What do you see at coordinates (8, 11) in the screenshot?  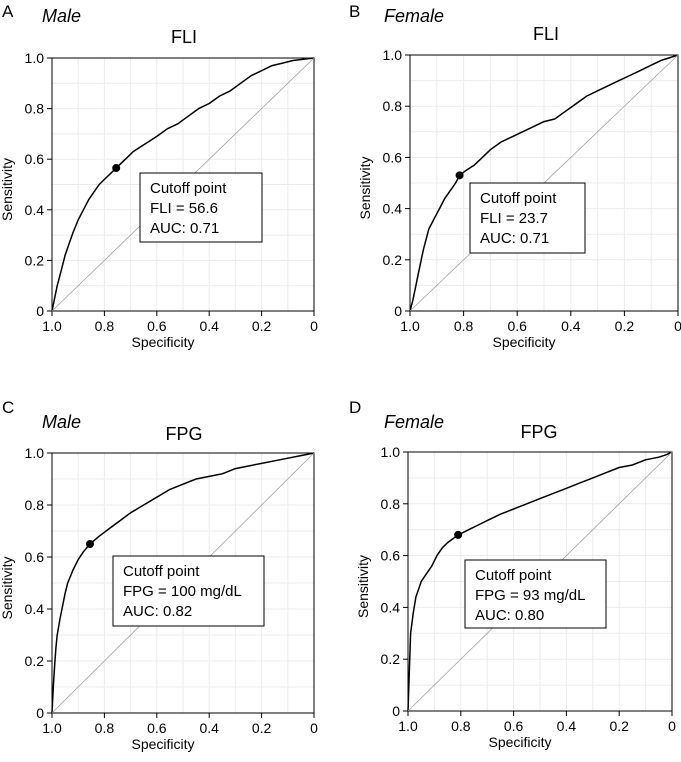 I see `panel-letter: A` at bounding box center [8, 11].